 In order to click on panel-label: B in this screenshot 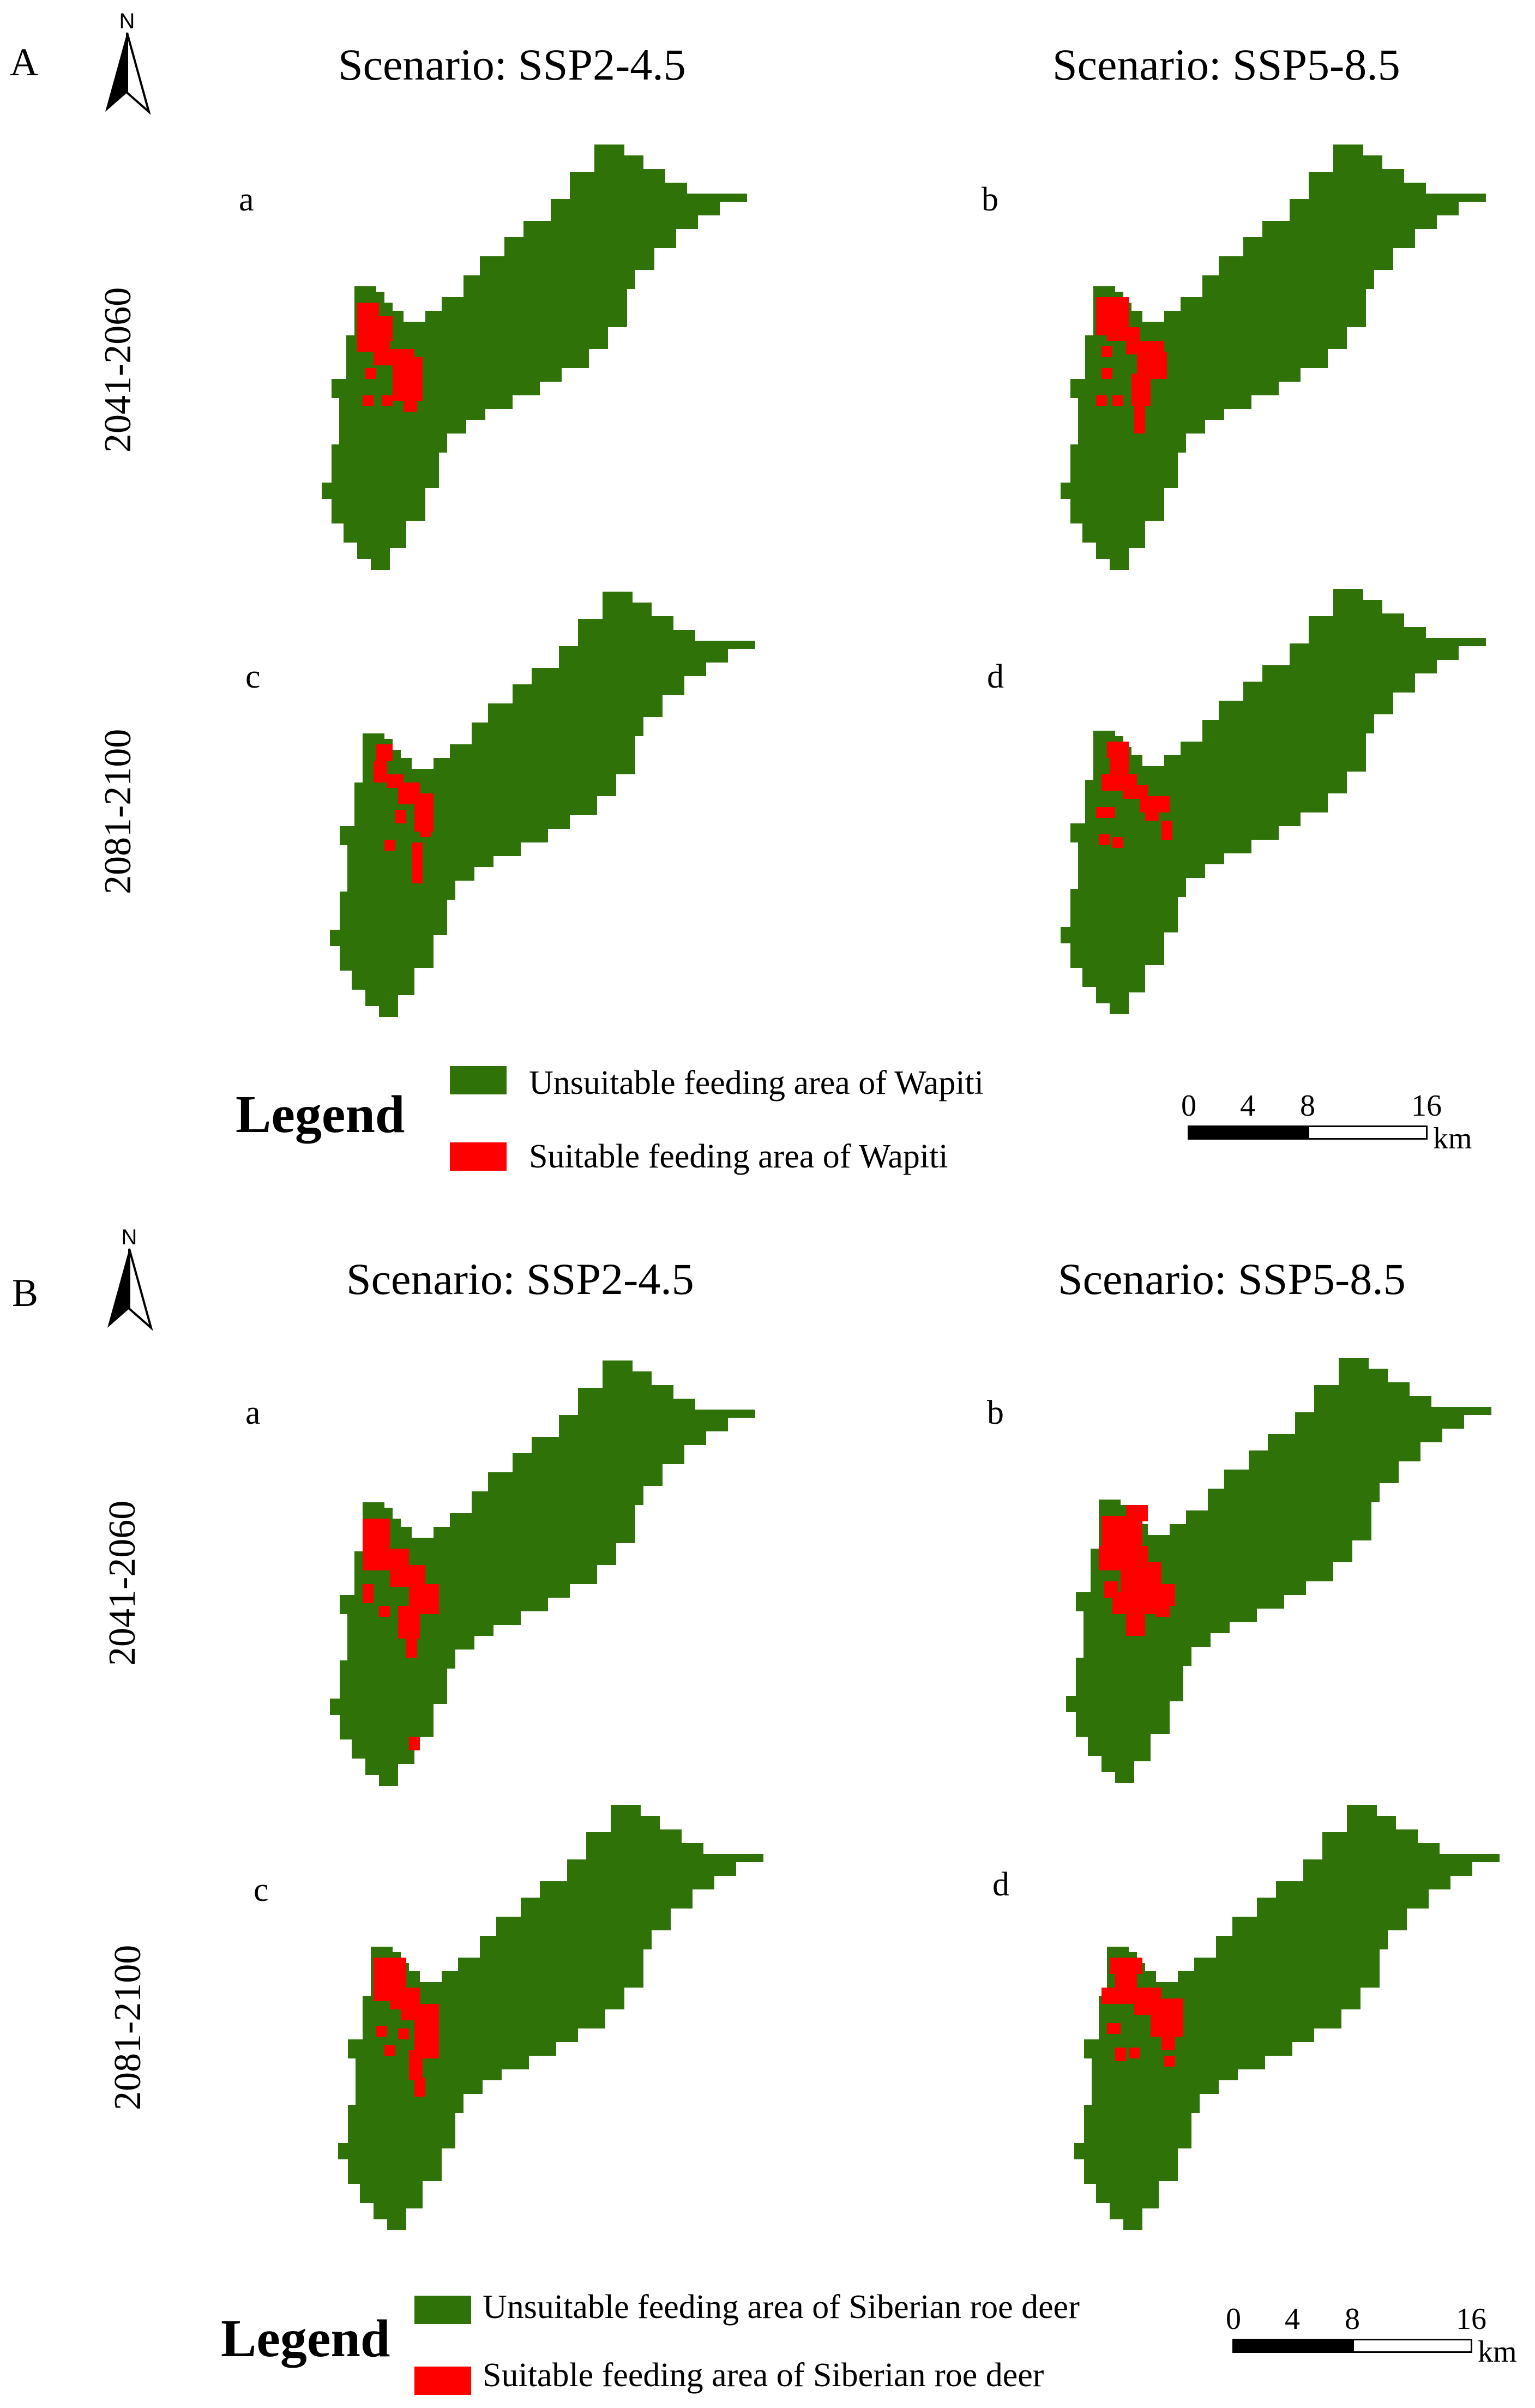, I will do `click(25, 1293)`.